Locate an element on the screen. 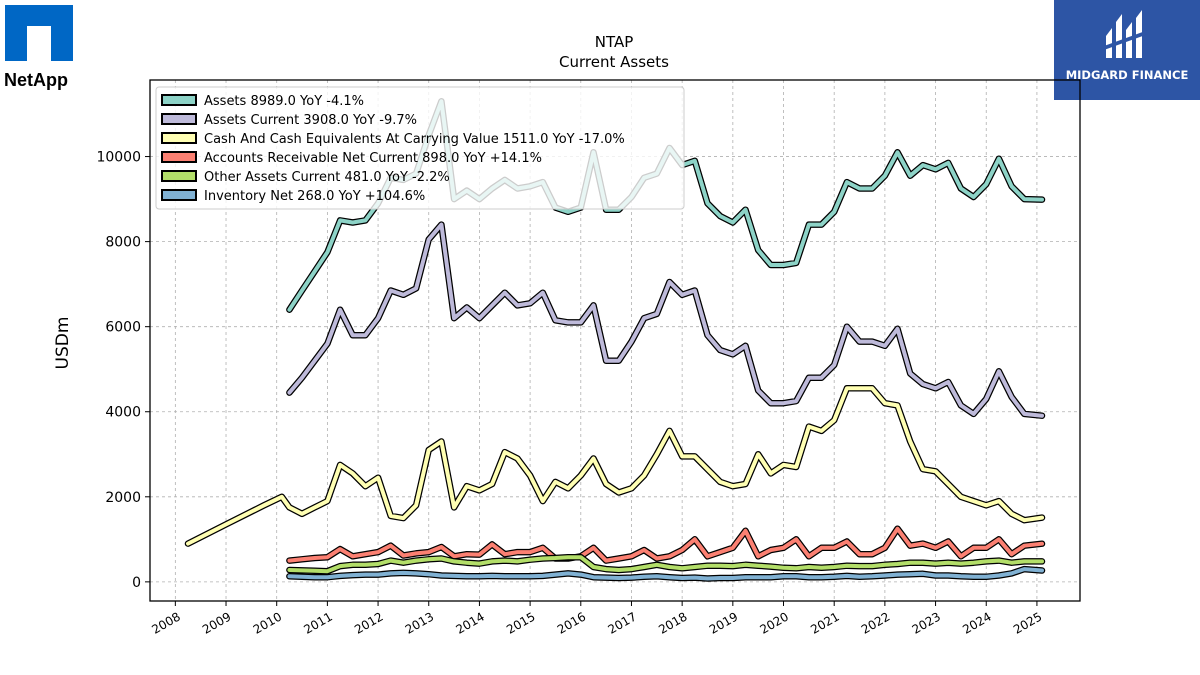 This screenshot has height=675, width=1200. midgard-finance-logo-text: MIDGARD FINANCE is located at coordinates (1127, 75).